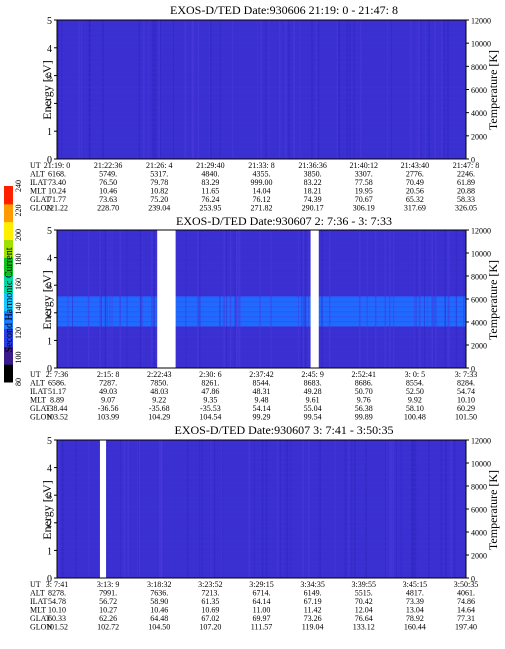  What do you see at coordinates (262, 383) in the screenshot?
I see `ephemeris-value: 8544.` at bounding box center [262, 383].